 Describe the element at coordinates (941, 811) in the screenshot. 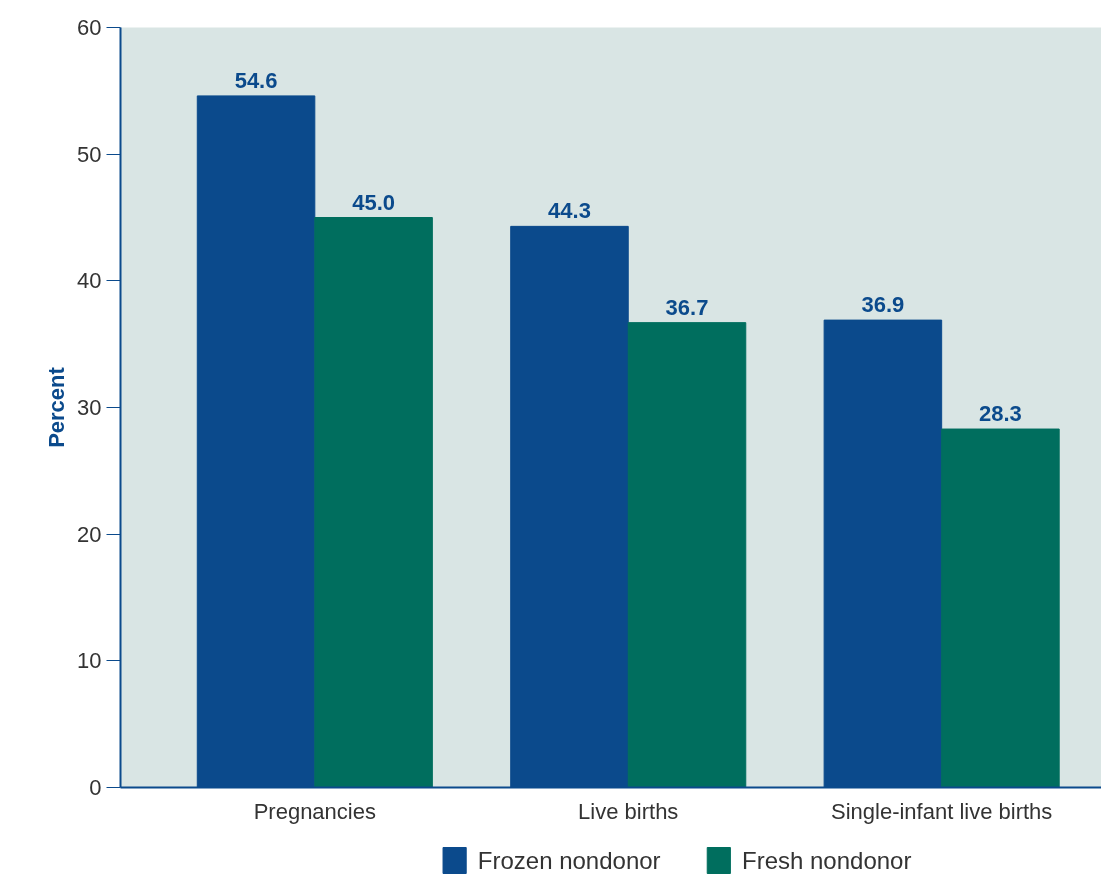

I see `x-tick-label: Single-infant live births` at that location.